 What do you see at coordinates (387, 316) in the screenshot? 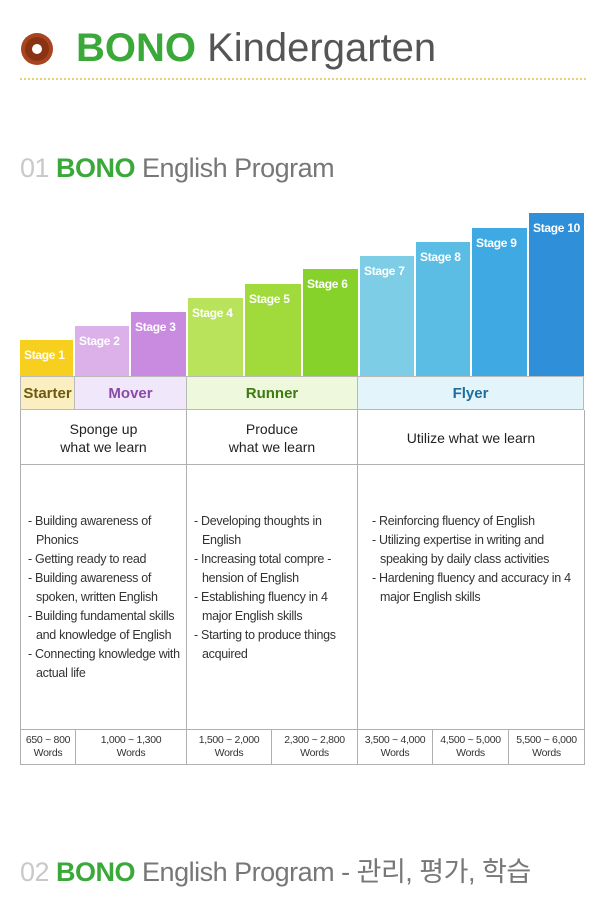
I see `stage-bar-7: Stage 7` at bounding box center [387, 316].